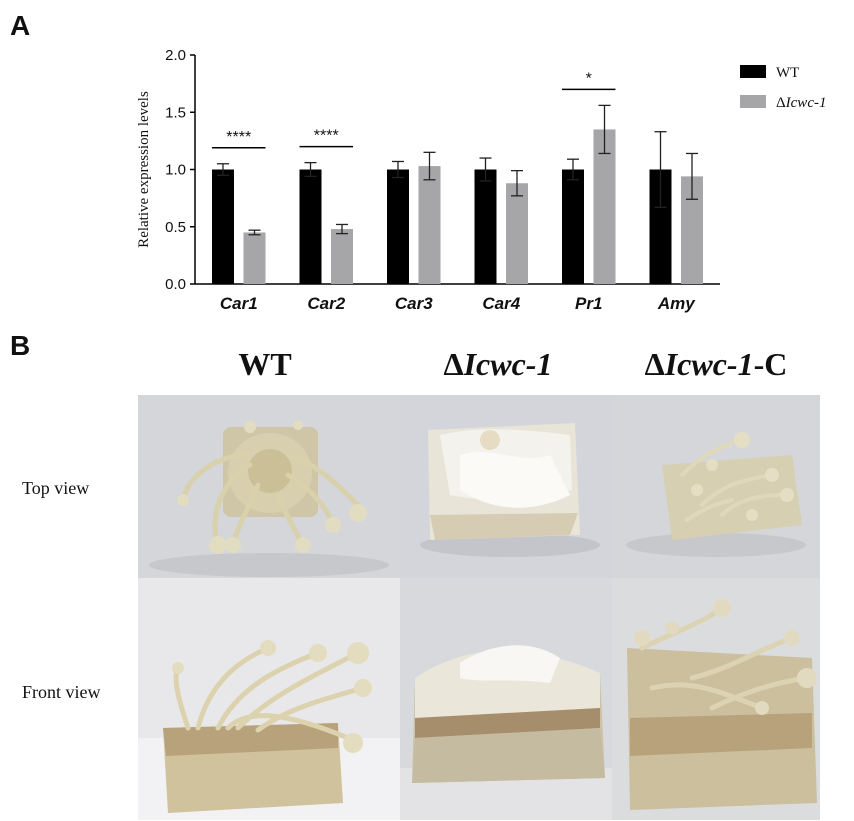  Describe the element at coordinates (501, 303) in the screenshot. I see `x-tick-label: Car4` at that location.